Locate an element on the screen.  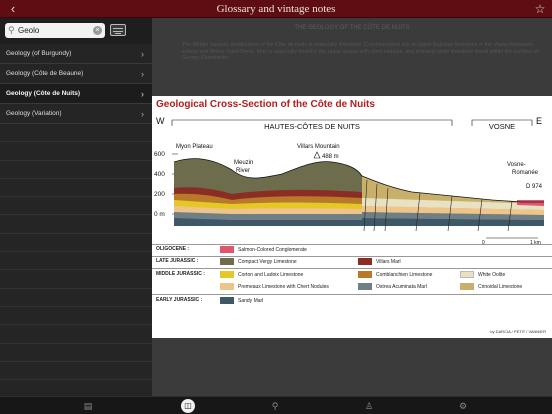
stratum-salmon-conglomerate is located at coordinates (530, 203).